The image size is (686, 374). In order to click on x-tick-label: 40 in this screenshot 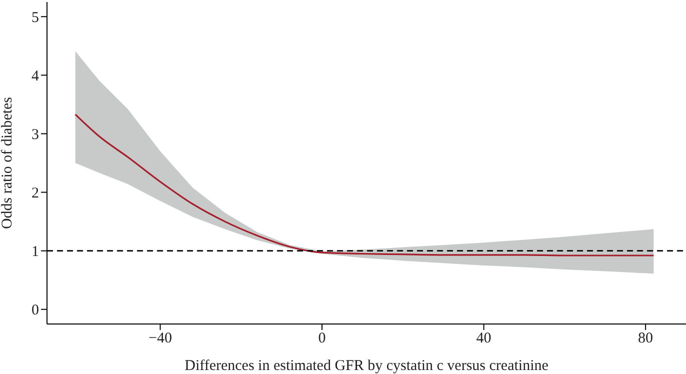, I will do `click(484, 338)`.